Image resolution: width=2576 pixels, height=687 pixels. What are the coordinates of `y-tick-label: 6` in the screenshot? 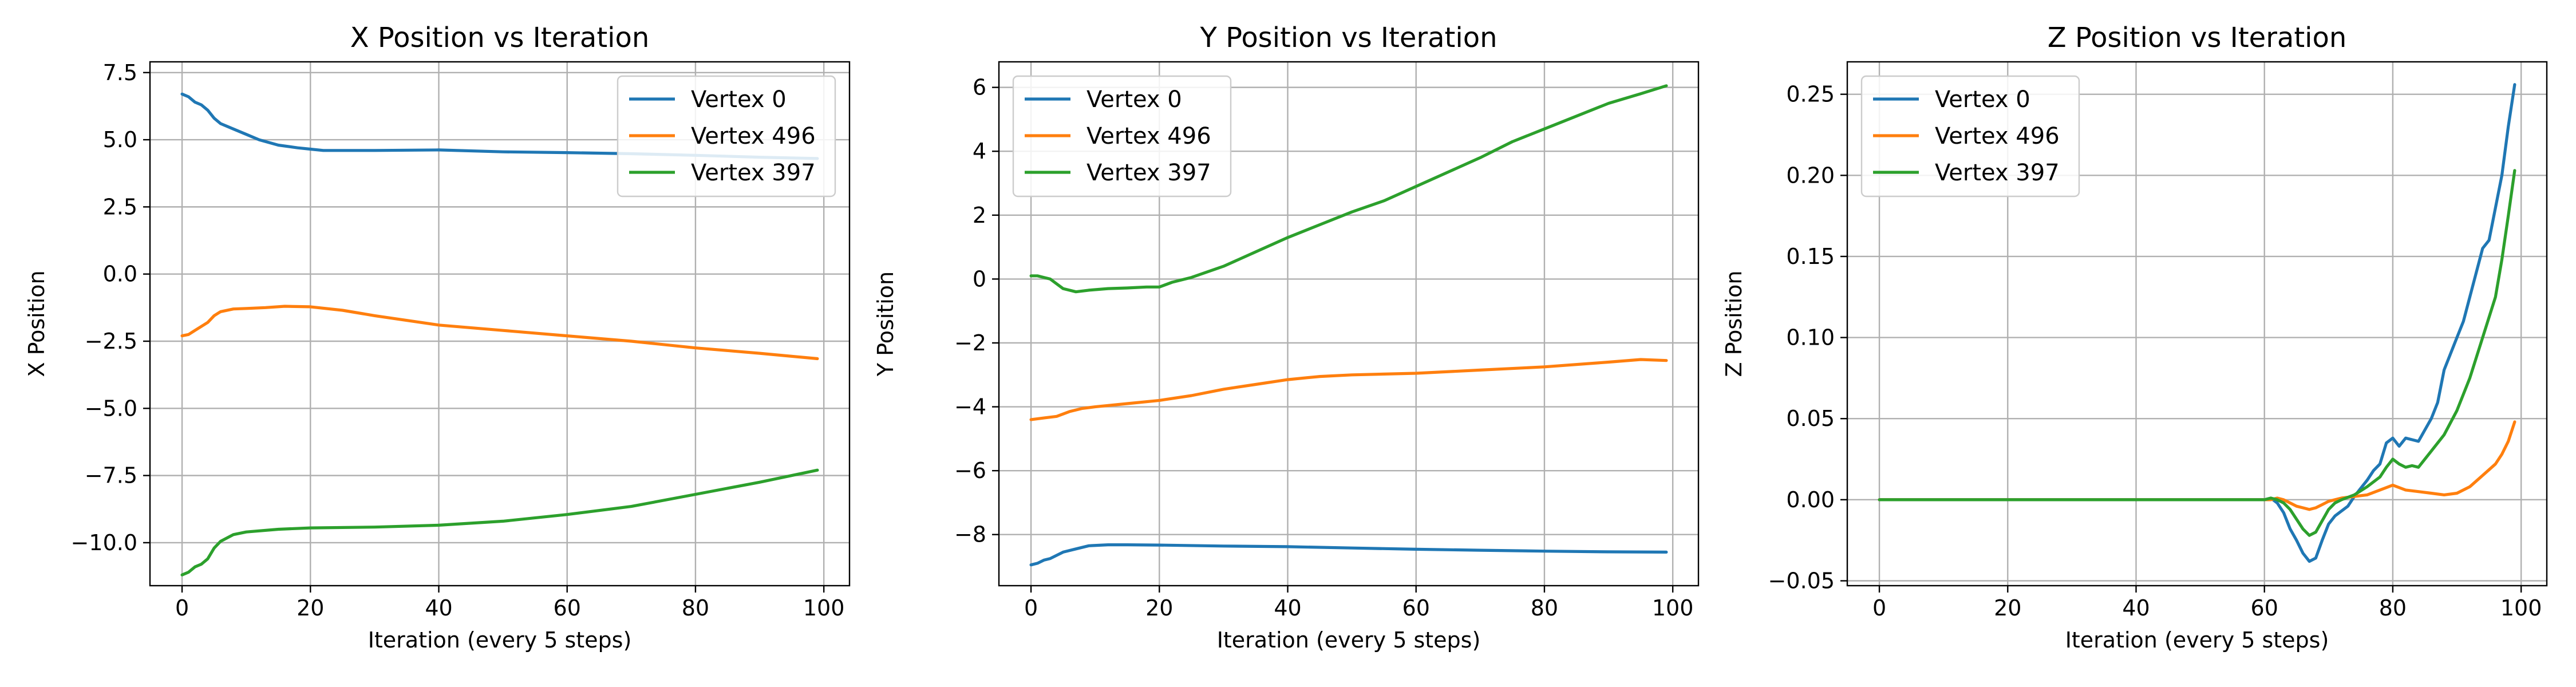 It's located at (979, 87).